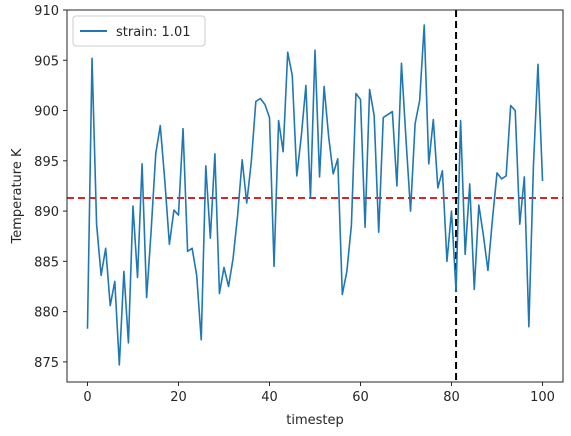 The height and width of the screenshot is (436, 571). Describe the element at coordinates (46, 313) in the screenshot. I see `y-tick-label: 880` at that location.